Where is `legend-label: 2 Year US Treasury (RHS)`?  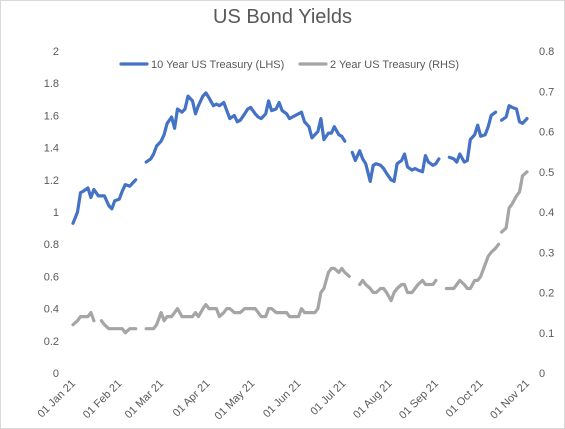
legend-label: 2 Year US Treasury (RHS) is located at coordinates (394, 65).